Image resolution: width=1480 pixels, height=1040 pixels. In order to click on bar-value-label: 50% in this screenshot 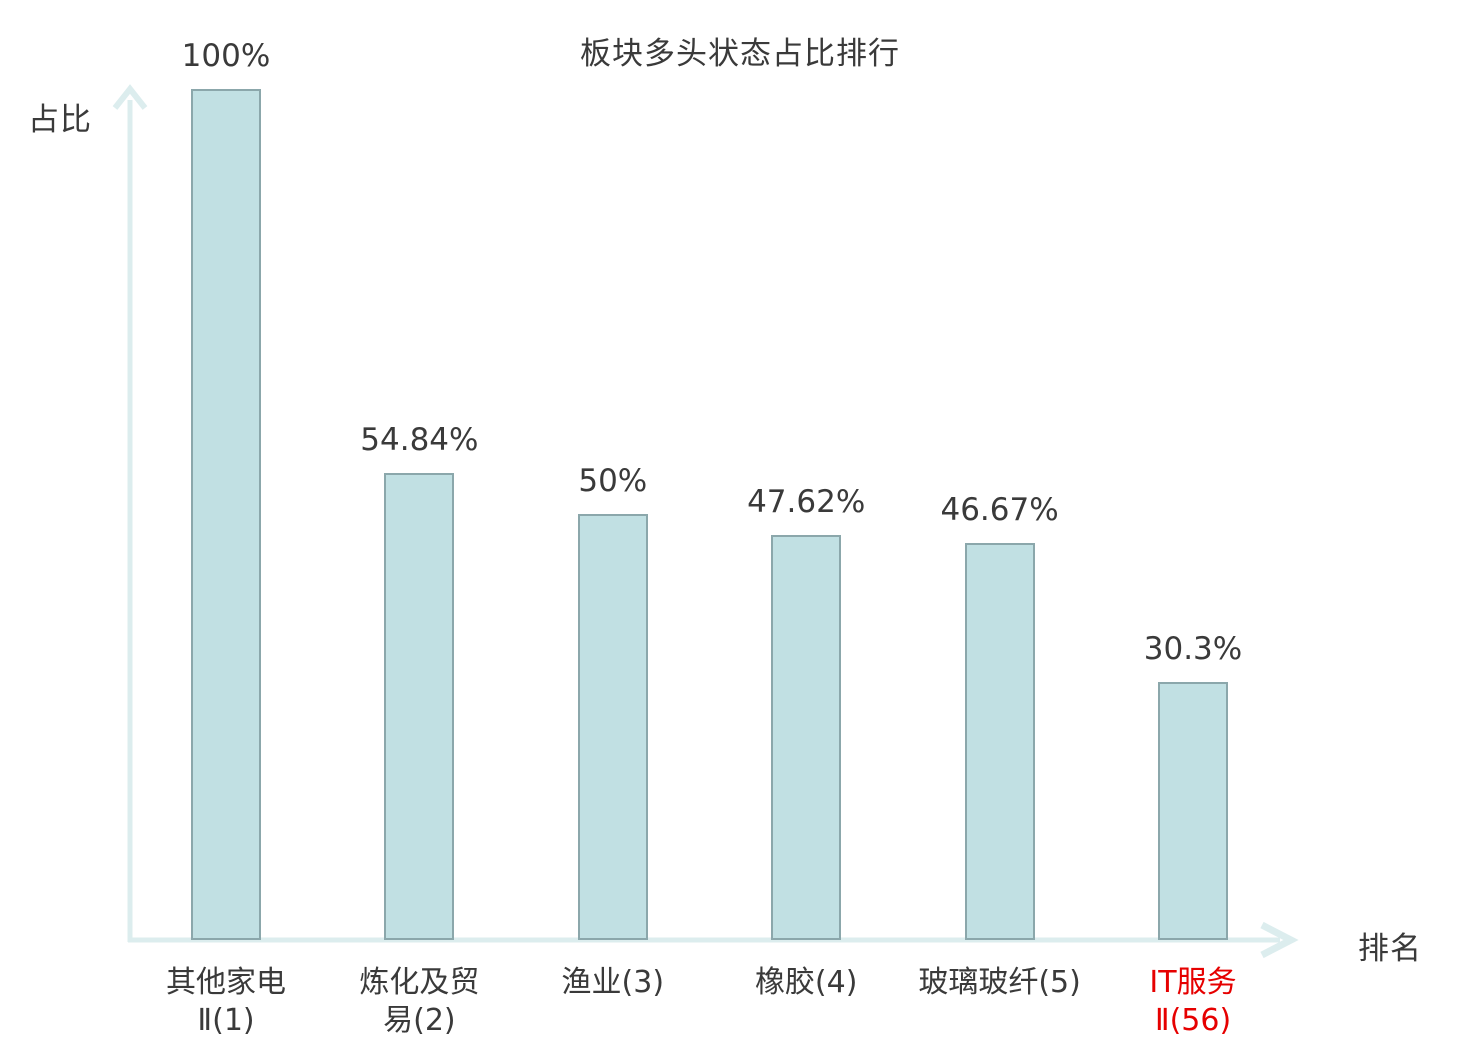, I will do `click(613, 481)`.